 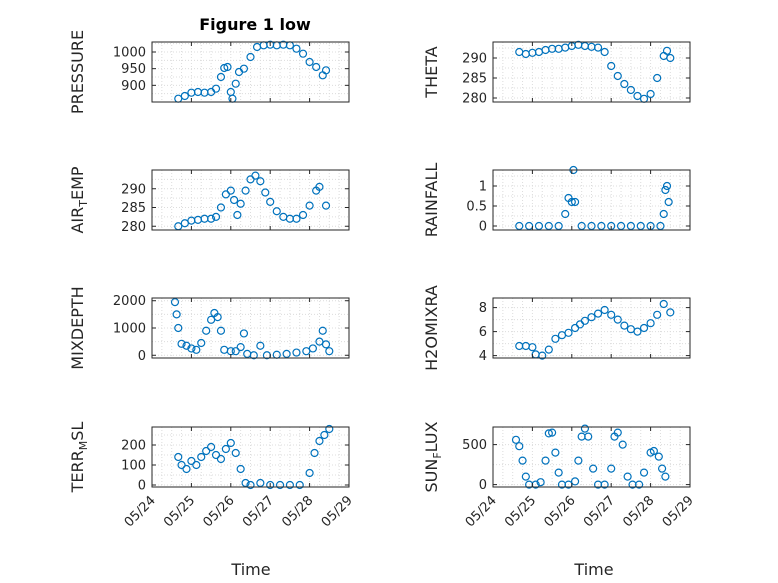 I want to click on x-tick-label-8-5: 05/28, so click(x=638, y=511).